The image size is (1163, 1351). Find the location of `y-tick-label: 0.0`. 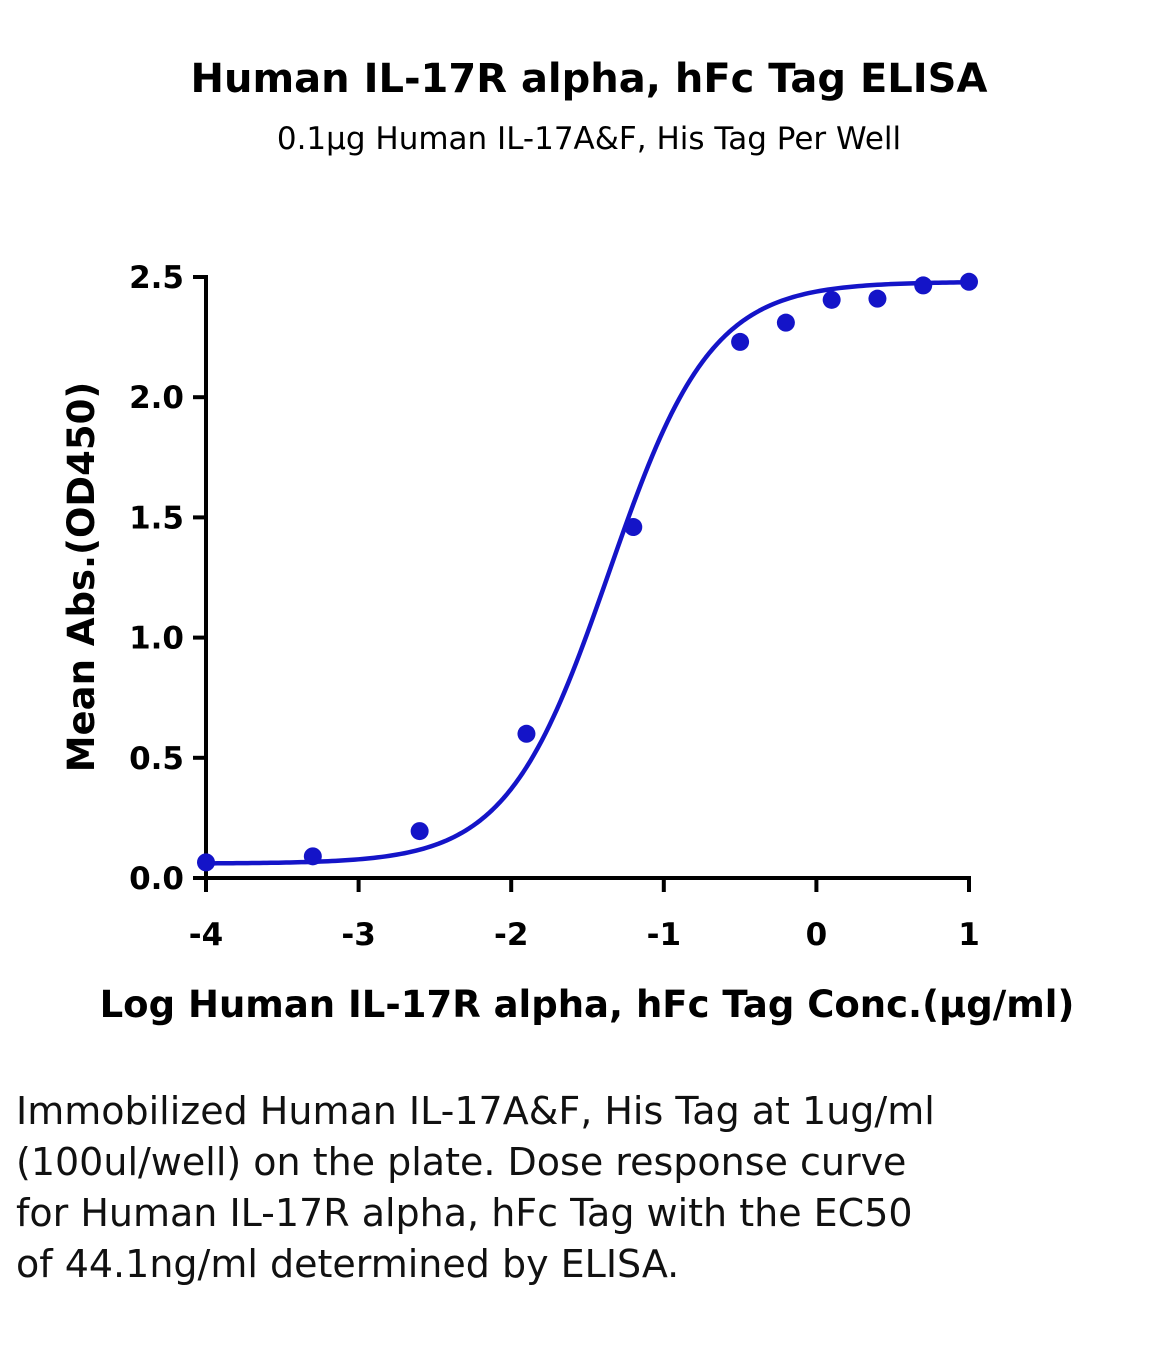

y-tick-label: 0.0 is located at coordinates (156, 879).